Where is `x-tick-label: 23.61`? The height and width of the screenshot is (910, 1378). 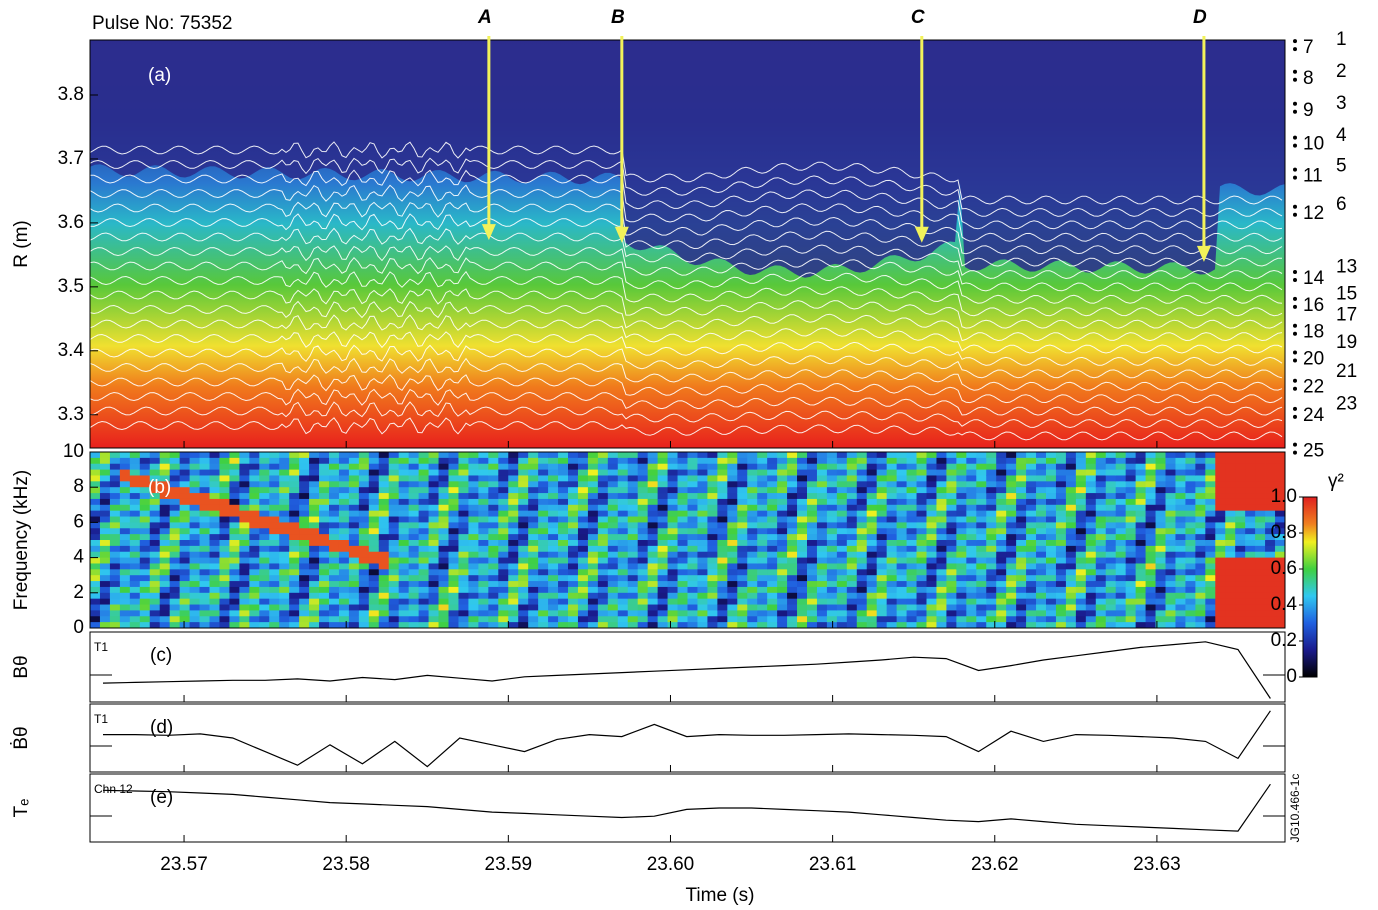 x-tick-label: 23.61 is located at coordinates (833, 864).